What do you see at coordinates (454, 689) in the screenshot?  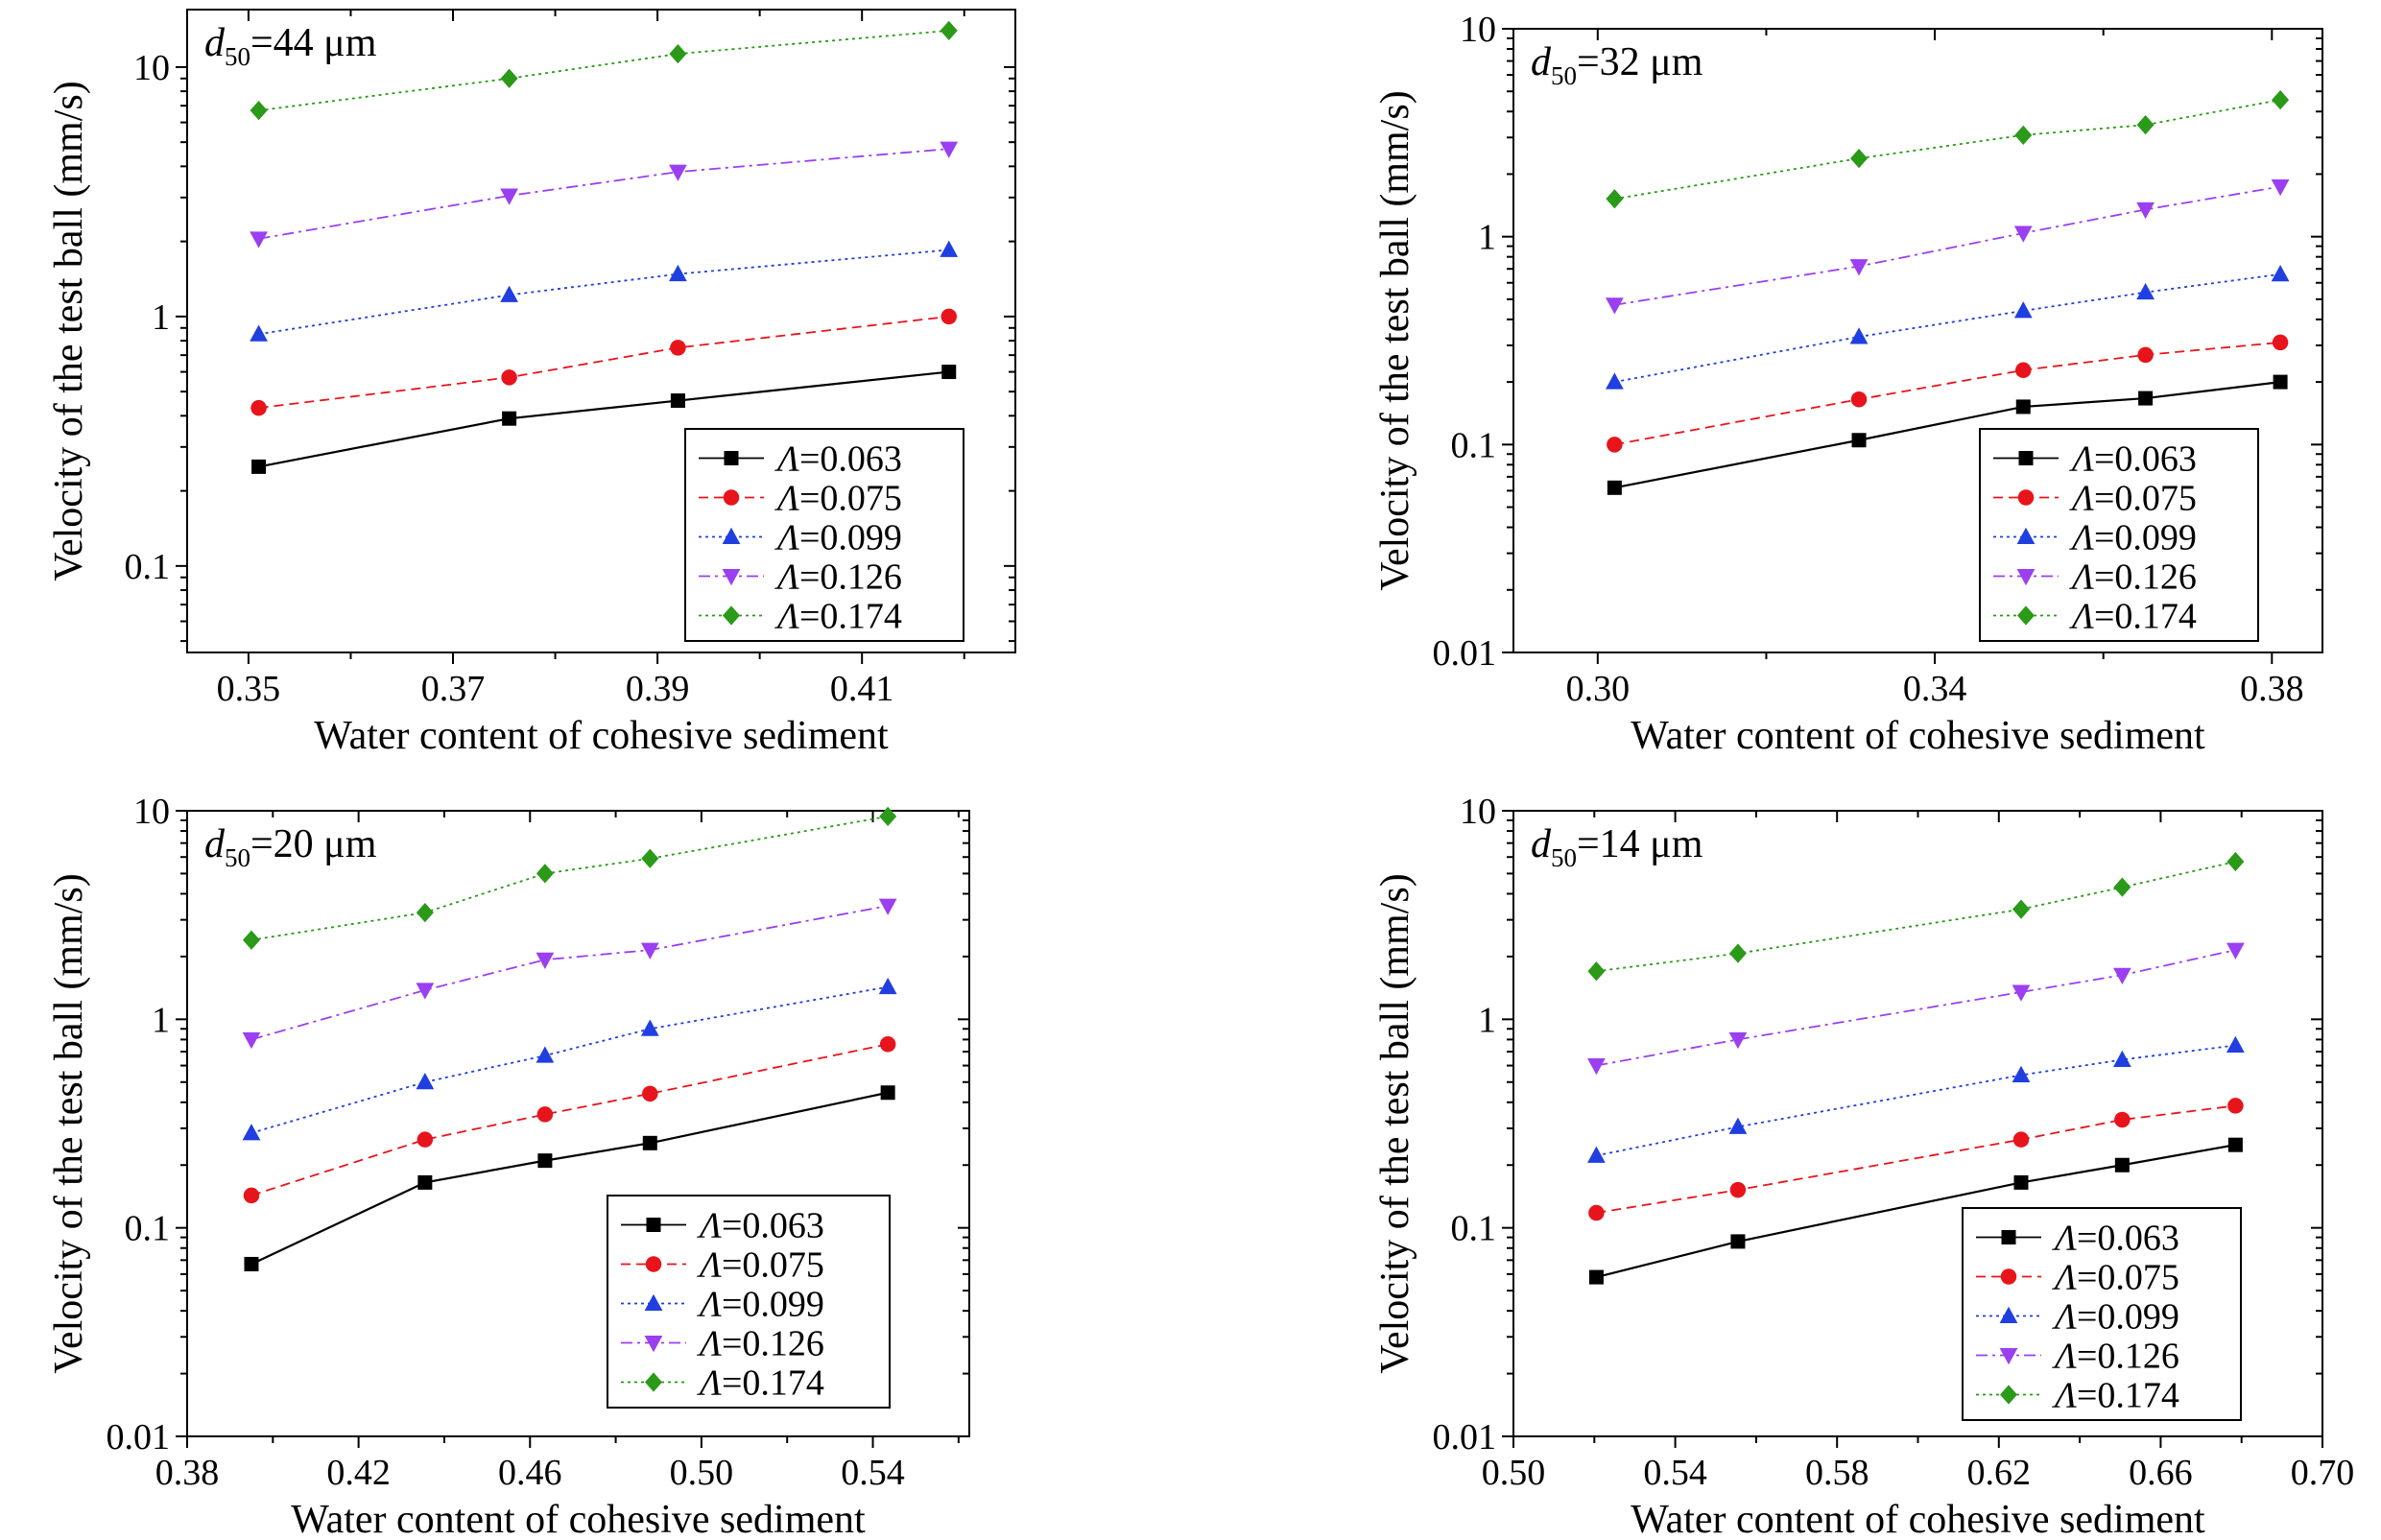 I see `x-tick-label: 0.37` at bounding box center [454, 689].